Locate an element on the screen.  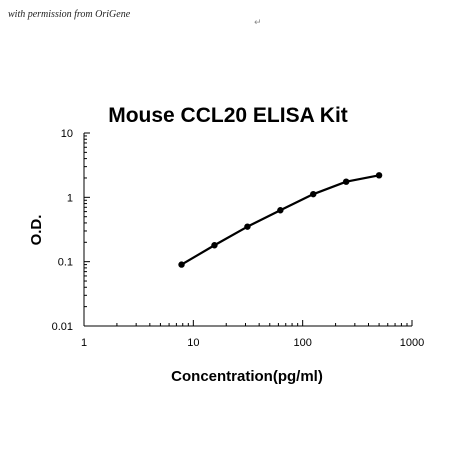
standard-curve-line is located at coordinates (280, 220).